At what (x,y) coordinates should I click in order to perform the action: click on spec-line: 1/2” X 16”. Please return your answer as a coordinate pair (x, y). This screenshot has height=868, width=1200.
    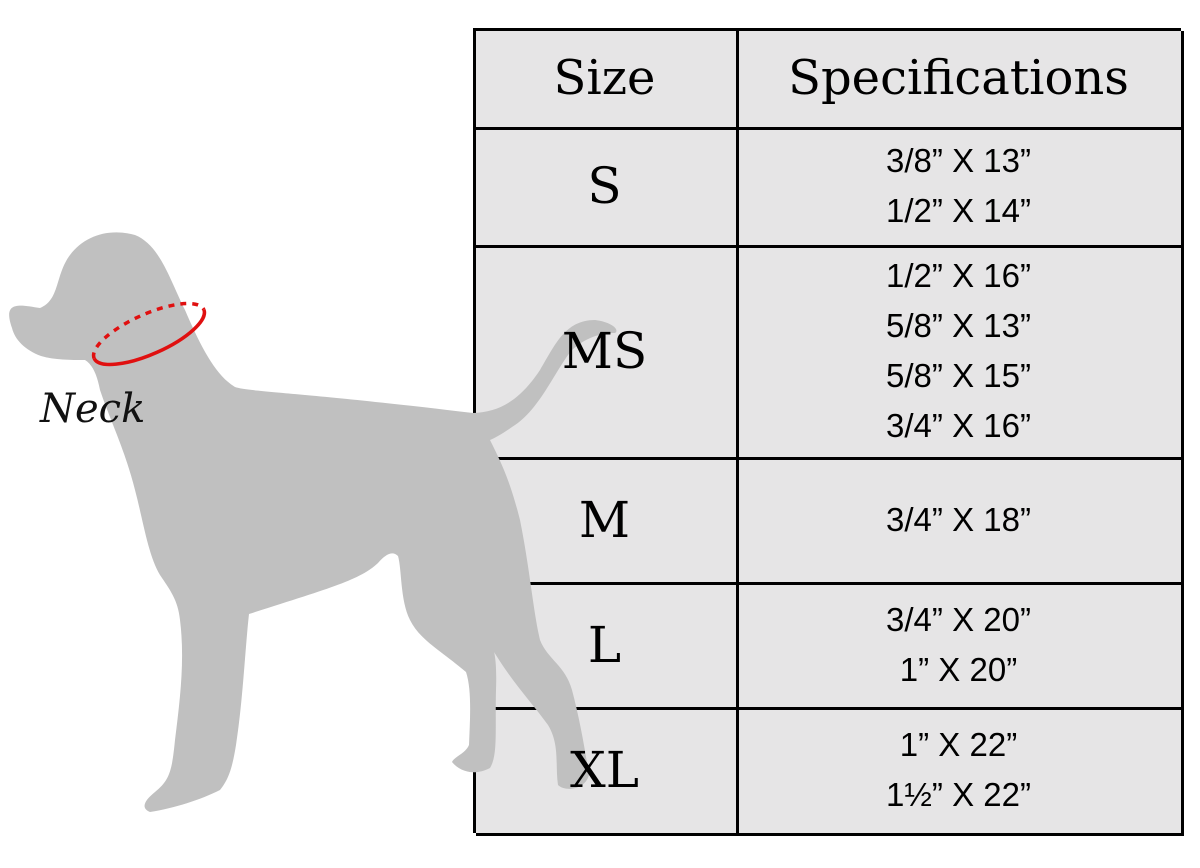
    Looking at the image, I should click on (958, 275).